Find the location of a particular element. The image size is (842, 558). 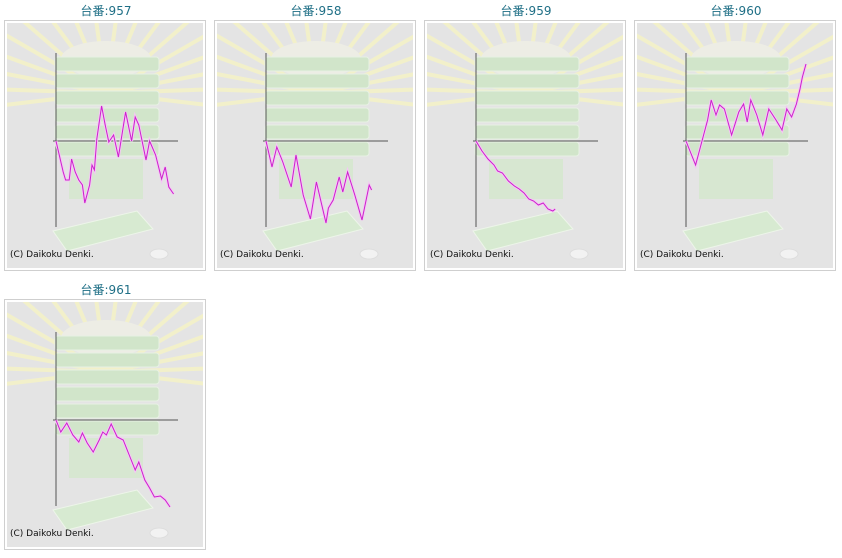

graph-cell: 台番:958 (C) Daikoku Denki. is located at coordinates (316, 135).